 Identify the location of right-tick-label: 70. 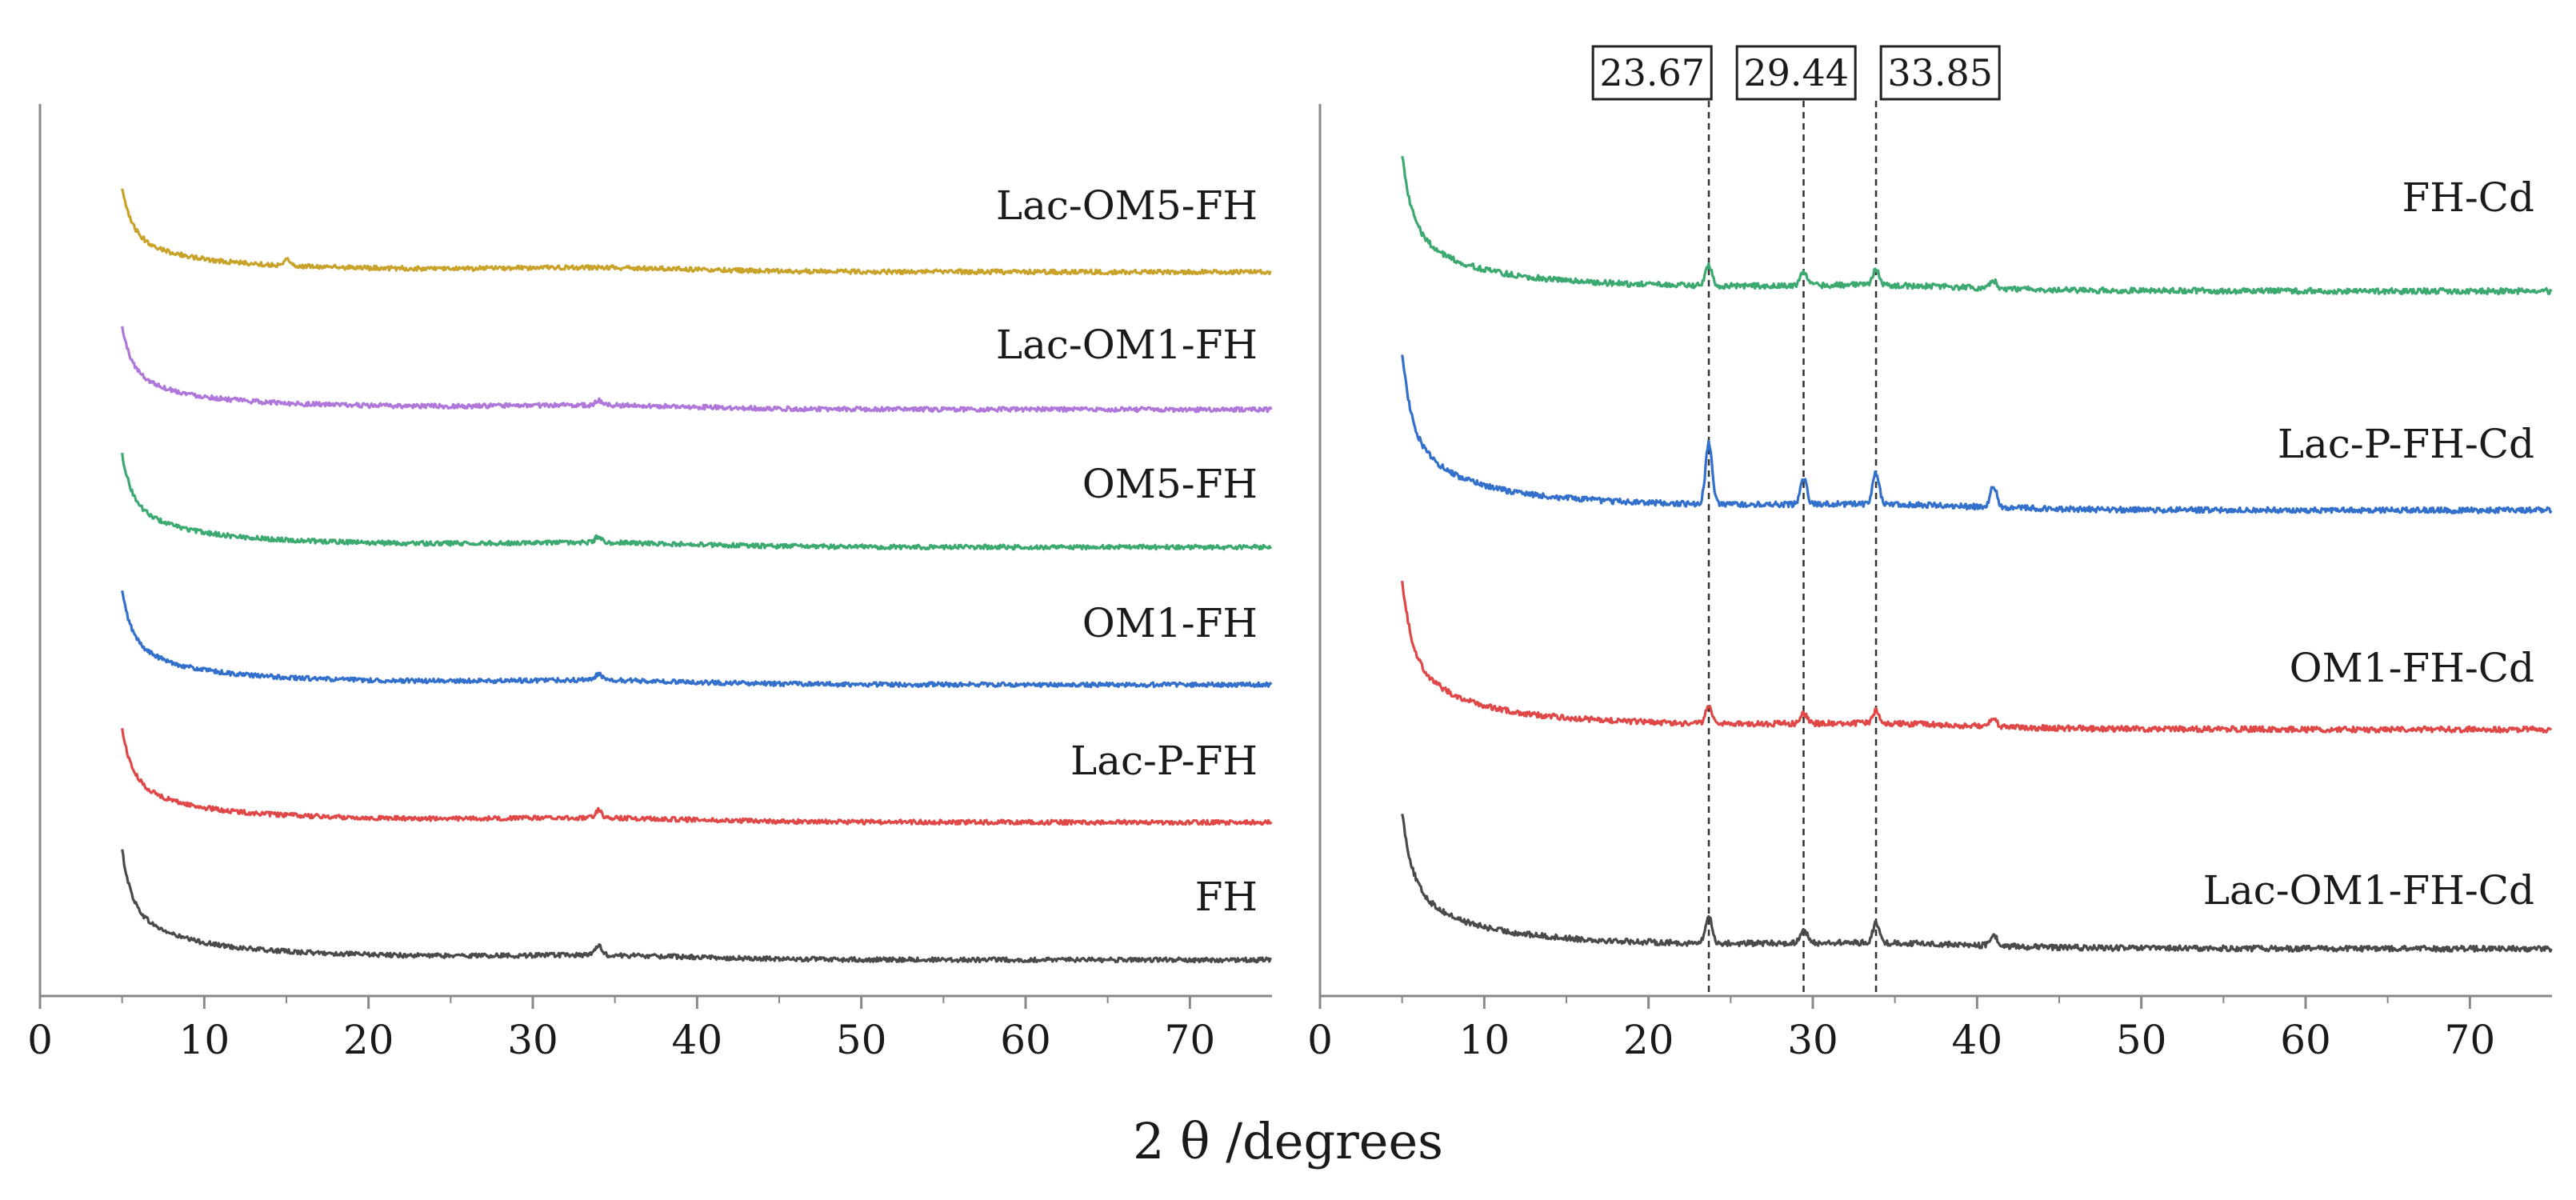
(2470, 1040).